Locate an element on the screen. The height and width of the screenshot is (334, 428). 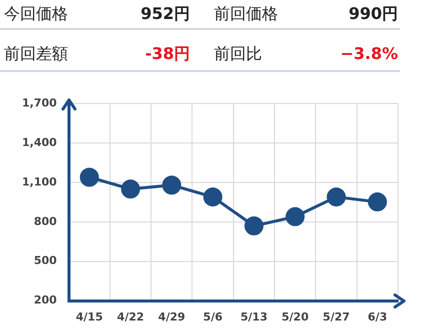
x-tick-label: 6/3 is located at coordinates (378, 317).